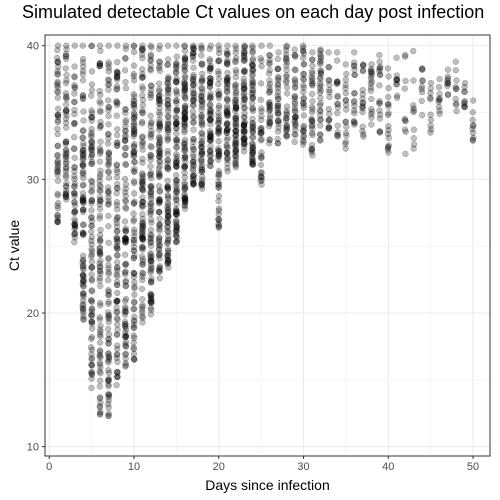 This screenshot has width=500, height=500. I want to click on x-tick-label: 0, so click(49, 467).